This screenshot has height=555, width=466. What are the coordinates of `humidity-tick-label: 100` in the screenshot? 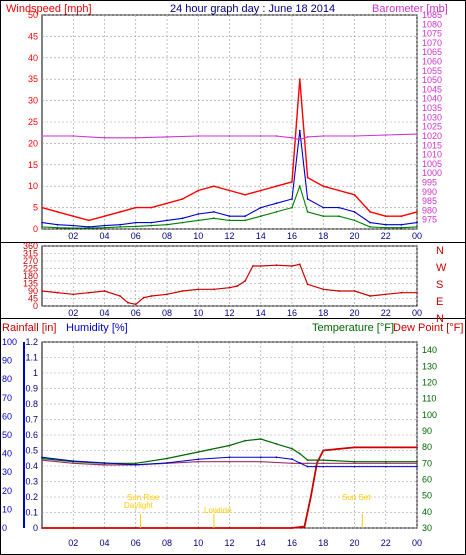 It's located at (9, 342).